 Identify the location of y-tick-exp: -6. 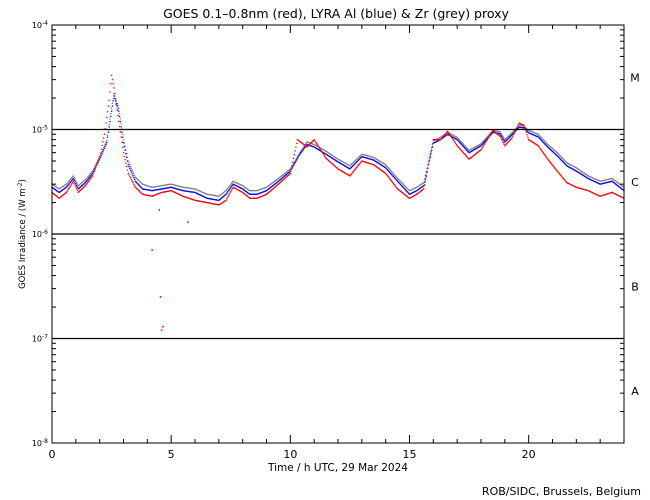
(45, 232).